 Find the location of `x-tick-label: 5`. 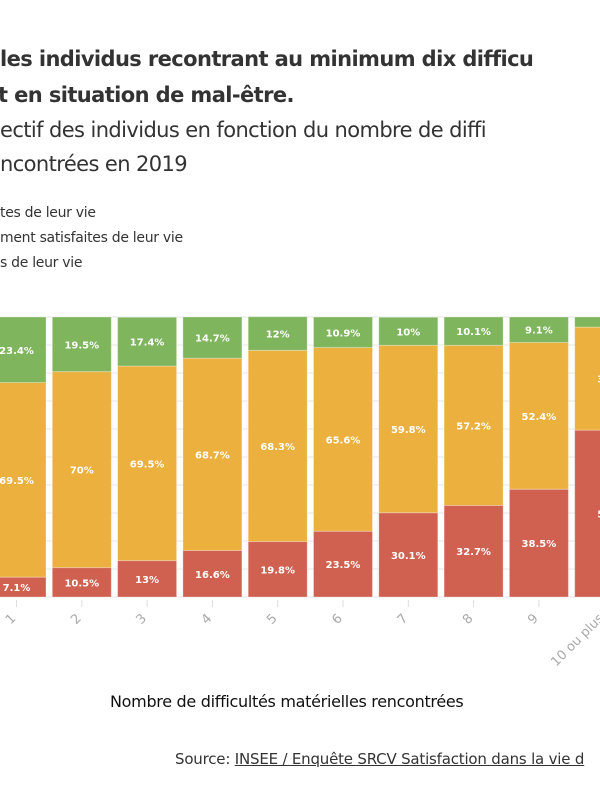

x-tick-label: 5 is located at coordinates (272, 619).